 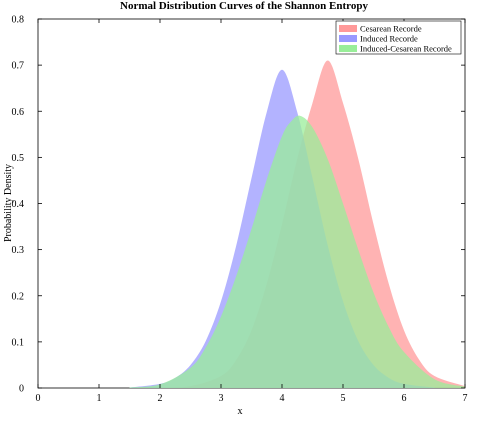 What do you see at coordinates (221, 398) in the screenshot?
I see `x-tick-label: 3` at bounding box center [221, 398].